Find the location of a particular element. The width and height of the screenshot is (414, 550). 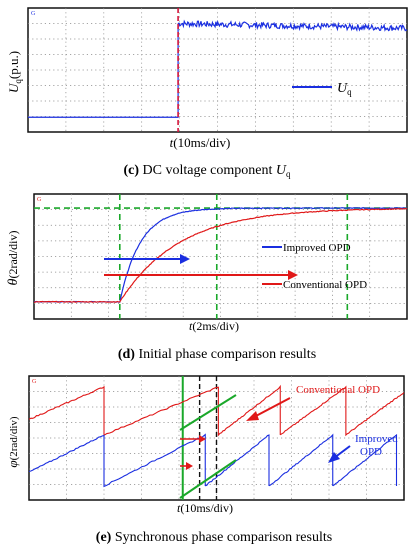

panel-c-xlabel-rest: (10ms/div) is located at coordinates (201, 142).